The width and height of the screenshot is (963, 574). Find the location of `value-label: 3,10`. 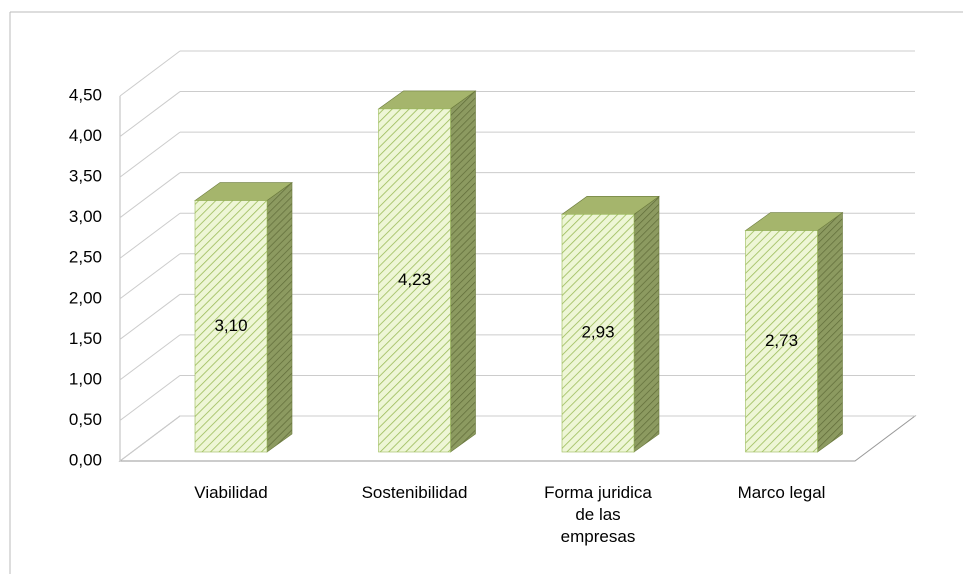

value-label: 3,10 is located at coordinates (230, 325).